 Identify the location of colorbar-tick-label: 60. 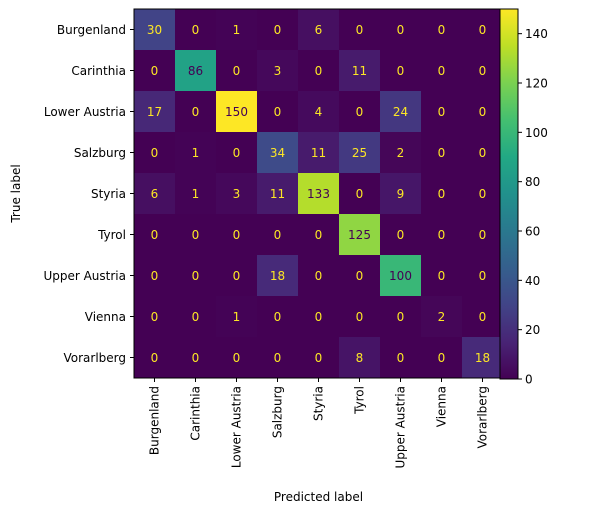
(532, 232).